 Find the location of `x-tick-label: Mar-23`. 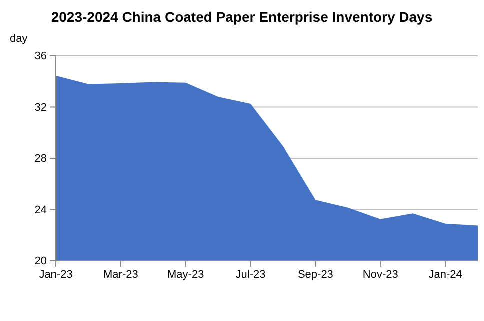

x-tick-label: Mar-23 is located at coordinates (121, 274).